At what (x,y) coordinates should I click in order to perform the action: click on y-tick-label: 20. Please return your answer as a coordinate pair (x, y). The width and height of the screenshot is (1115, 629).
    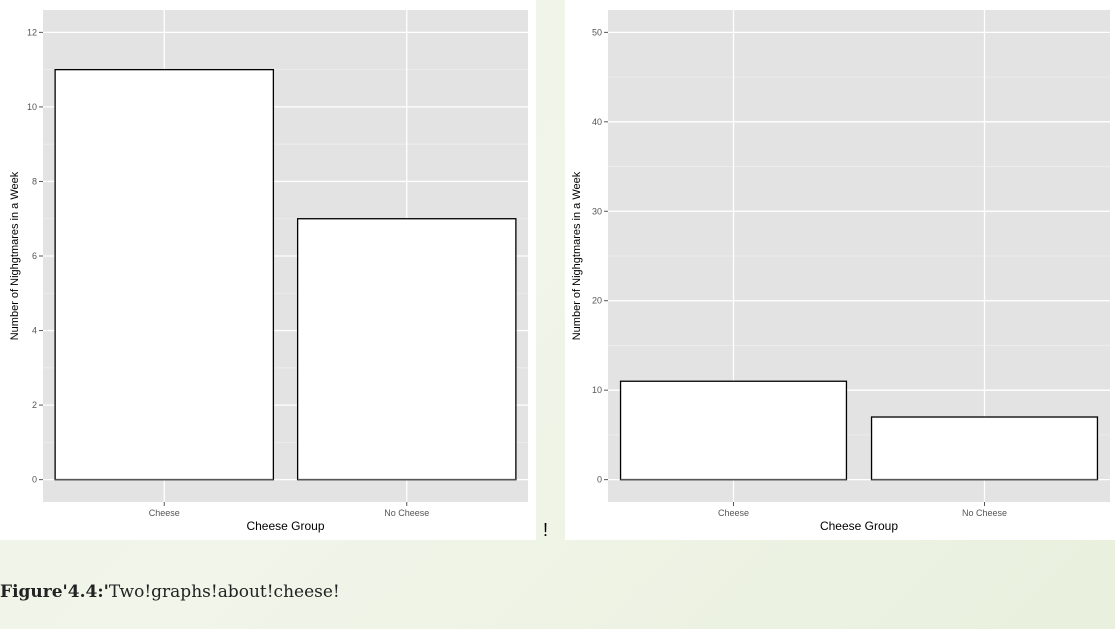
    Looking at the image, I should click on (597, 301).